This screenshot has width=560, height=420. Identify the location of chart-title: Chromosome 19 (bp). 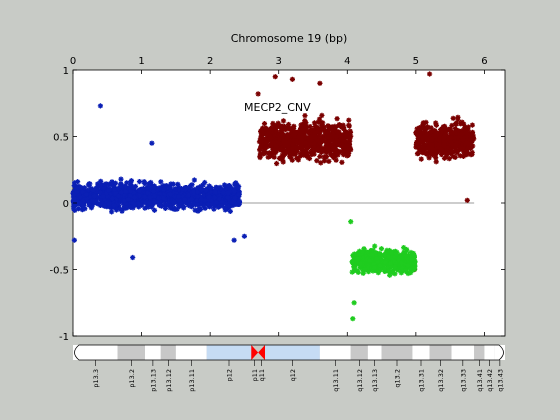
(289, 38).